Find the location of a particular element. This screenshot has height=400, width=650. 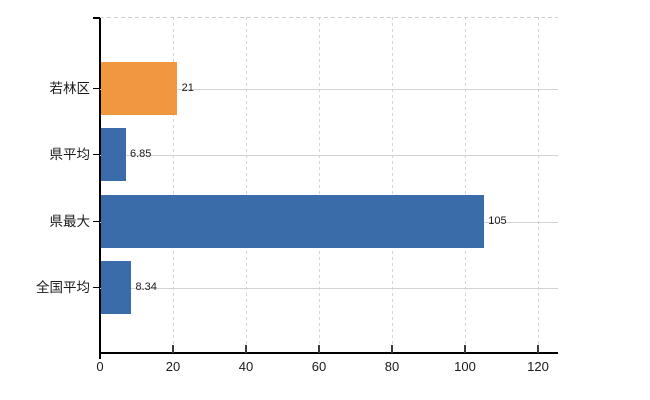

bar-value-label: 105 is located at coordinates (497, 221).